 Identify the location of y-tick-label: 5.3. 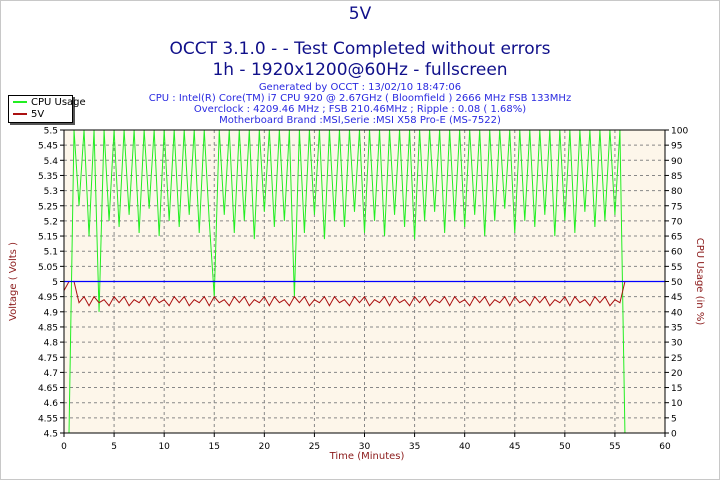
(51, 192).